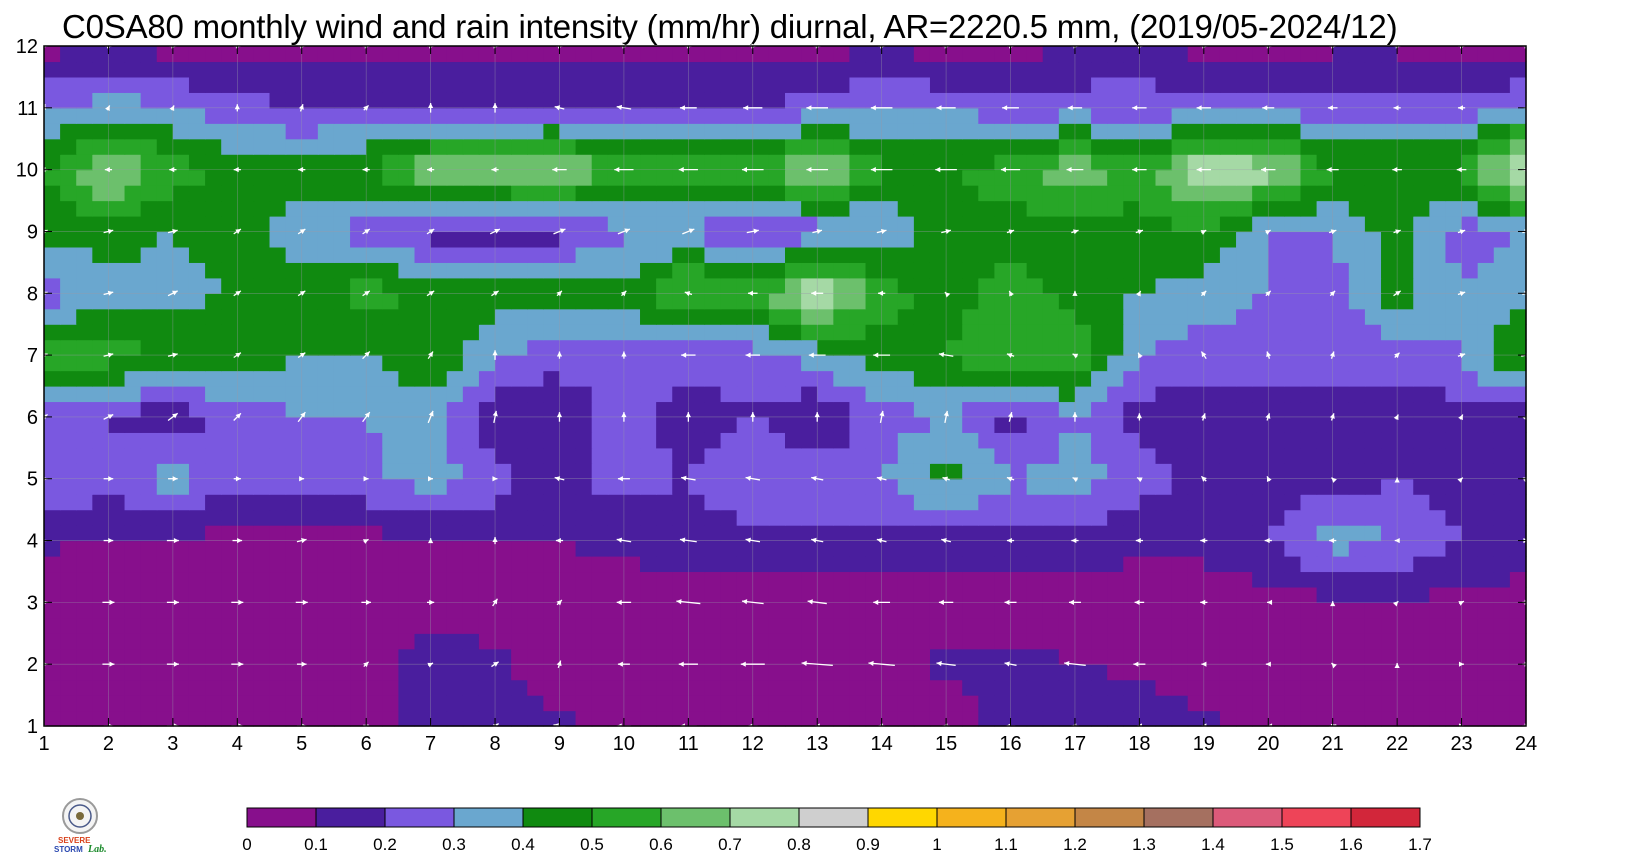 The image size is (1640, 861). Describe the element at coordinates (1526, 744) in the screenshot. I see `x-tick-label: 24` at that location.